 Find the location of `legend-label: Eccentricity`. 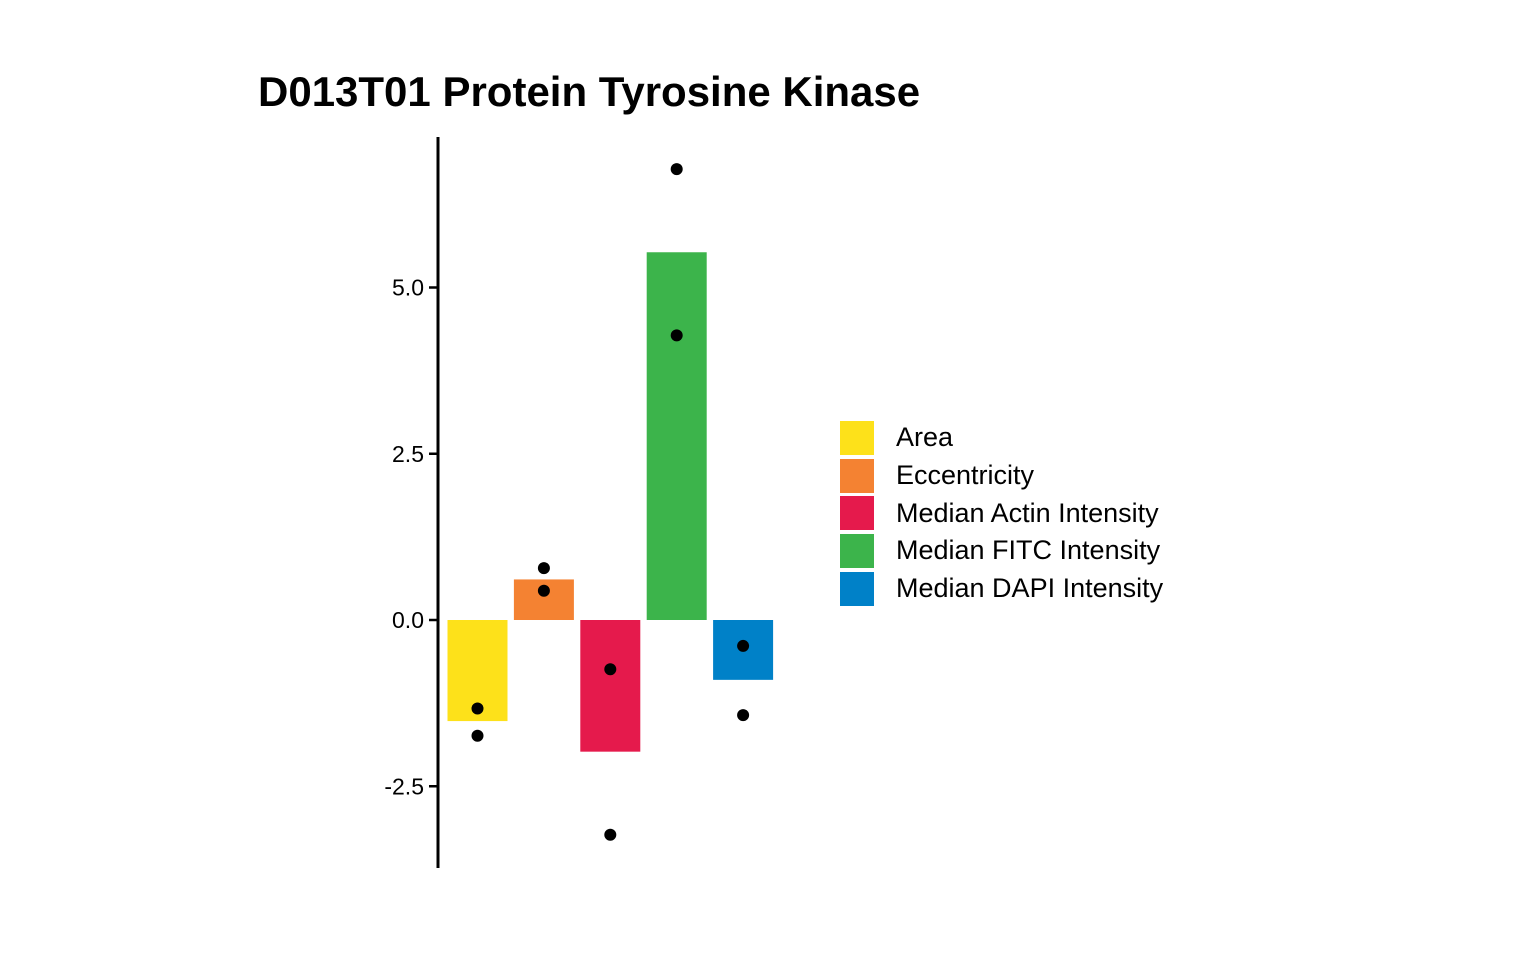

legend-label: Eccentricity is located at coordinates (965, 475).